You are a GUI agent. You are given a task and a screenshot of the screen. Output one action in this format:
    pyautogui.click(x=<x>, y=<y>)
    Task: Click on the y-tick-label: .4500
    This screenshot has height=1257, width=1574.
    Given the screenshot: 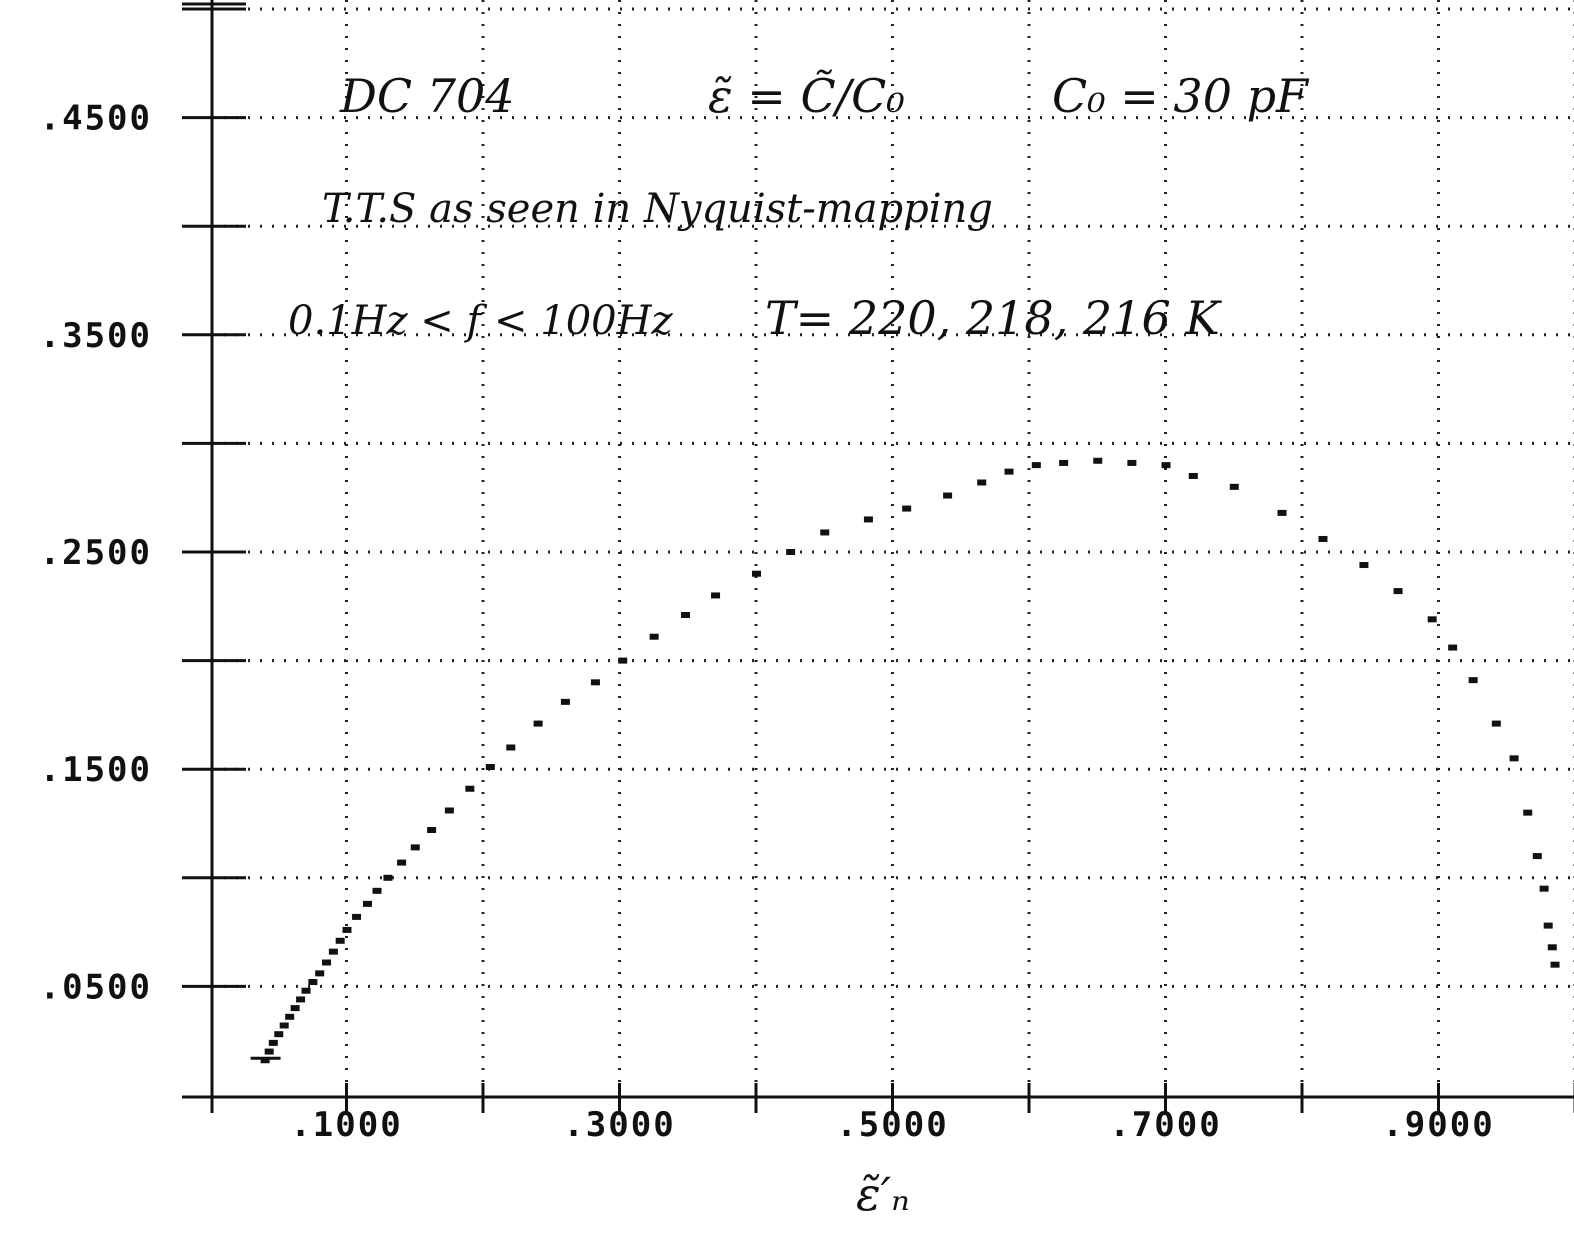 What is the action you would take?
    pyautogui.click(x=96, y=119)
    